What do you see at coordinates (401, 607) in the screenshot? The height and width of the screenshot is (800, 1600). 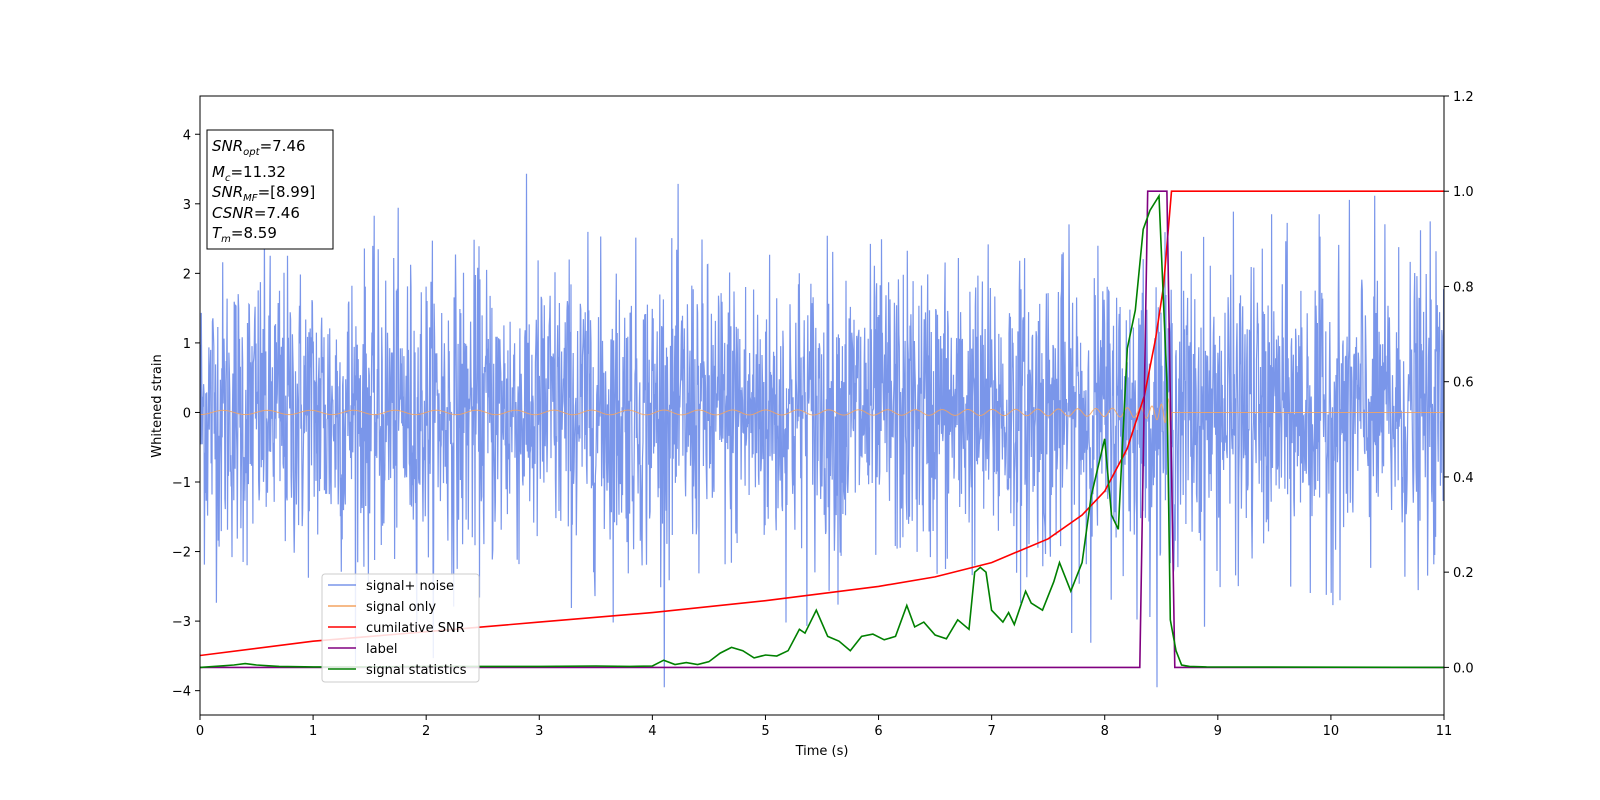 I see `legend-label-signal-only: signal only` at bounding box center [401, 607].